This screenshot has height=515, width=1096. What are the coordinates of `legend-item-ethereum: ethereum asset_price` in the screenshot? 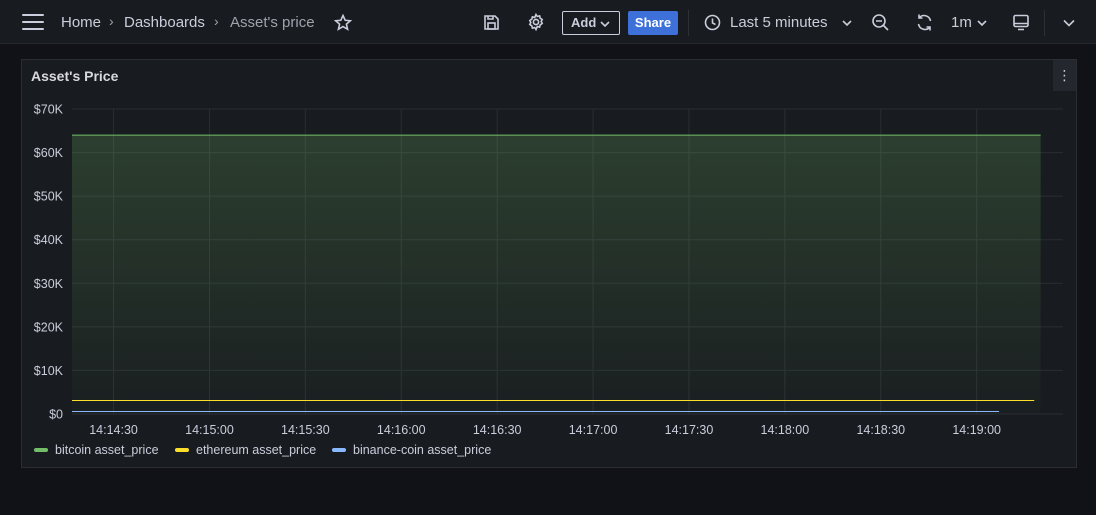 It's located at (245, 450).